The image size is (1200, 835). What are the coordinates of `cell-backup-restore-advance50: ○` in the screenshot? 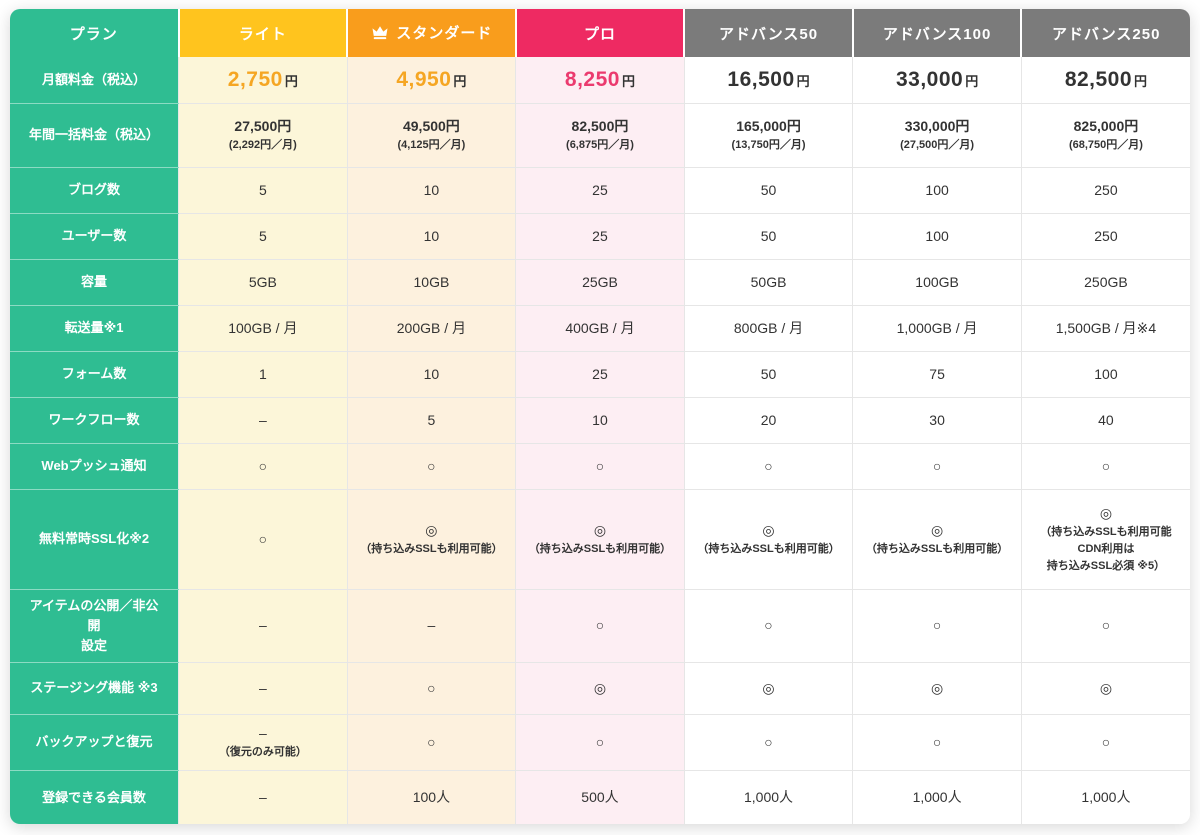 It's located at (768, 742).